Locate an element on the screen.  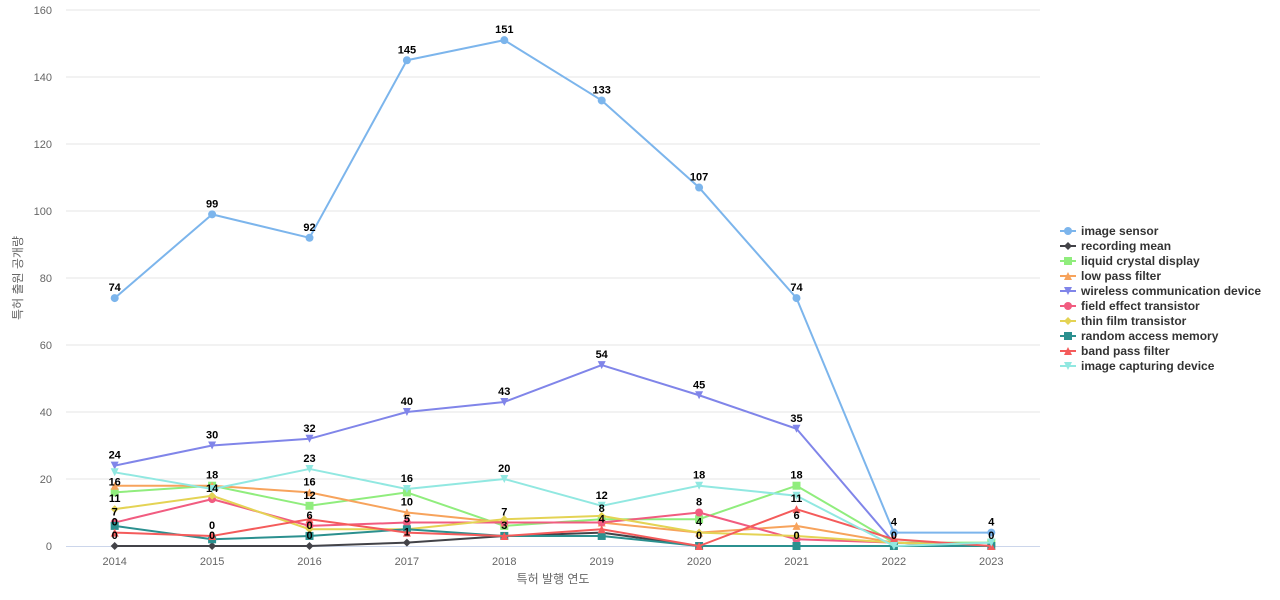
x-axis-title: 특허 발행 연도 is located at coordinates (553, 578).